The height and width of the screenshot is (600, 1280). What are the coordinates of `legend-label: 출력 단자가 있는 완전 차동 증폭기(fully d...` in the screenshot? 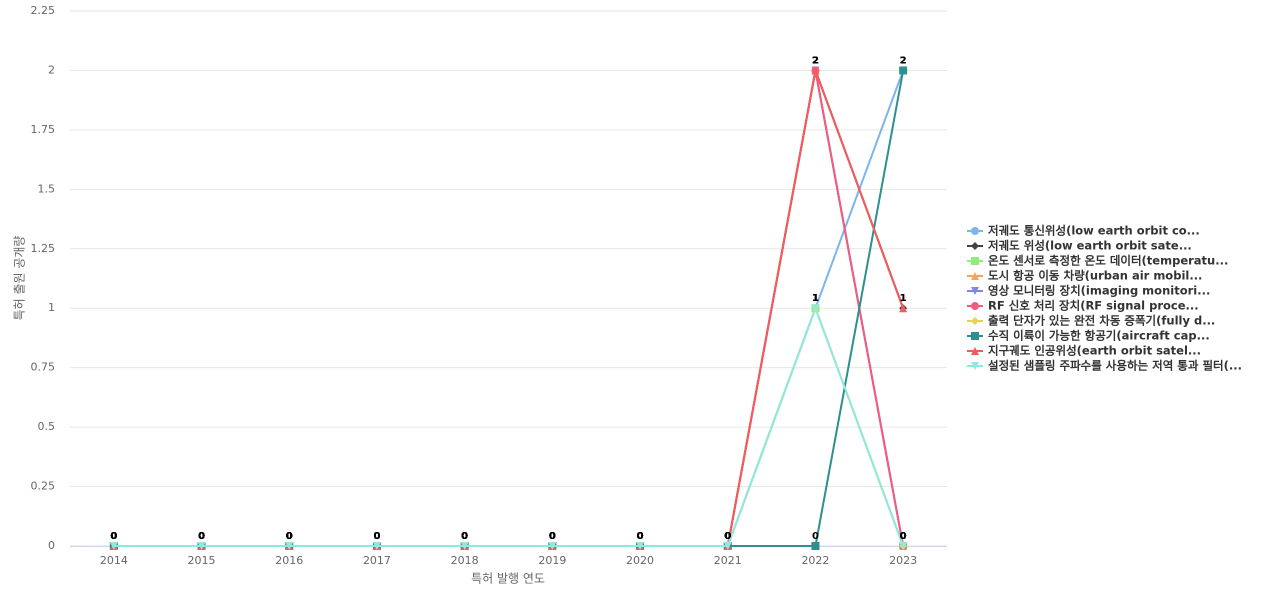 It's located at (1101, 321).